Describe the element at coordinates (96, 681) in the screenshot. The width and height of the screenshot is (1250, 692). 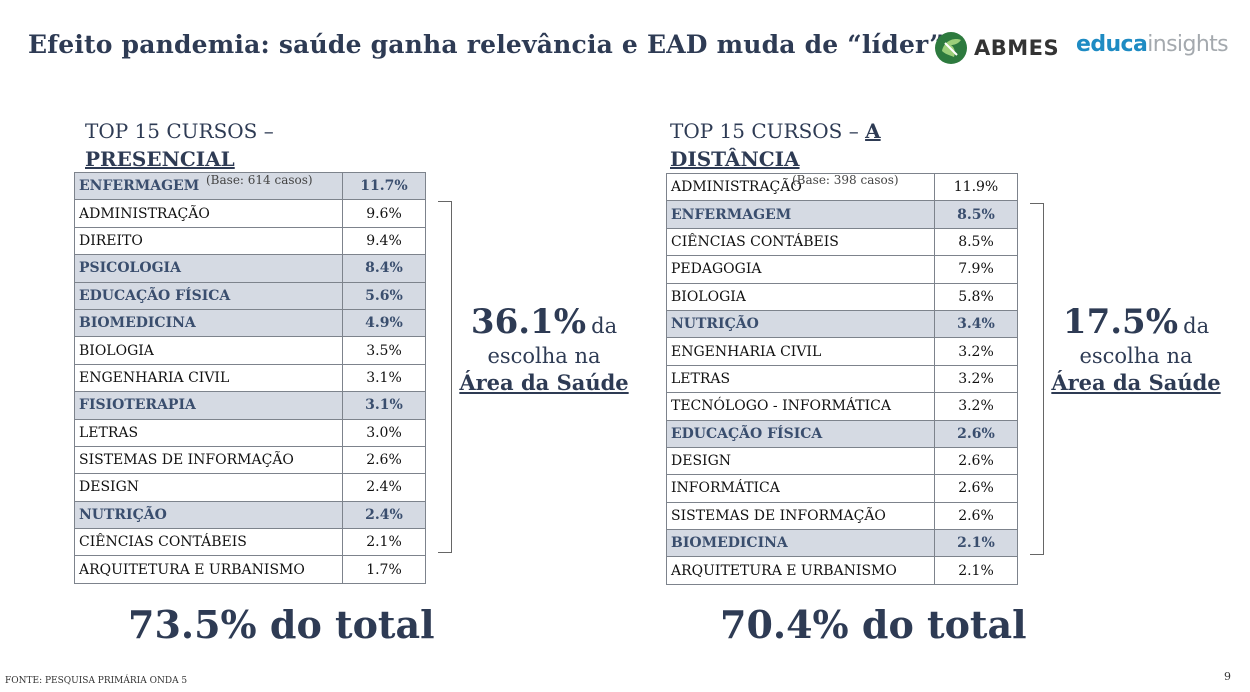
I see `source-footer: FONTE: PESQUISA PRIMÁRIA ONDA 5` at that location.